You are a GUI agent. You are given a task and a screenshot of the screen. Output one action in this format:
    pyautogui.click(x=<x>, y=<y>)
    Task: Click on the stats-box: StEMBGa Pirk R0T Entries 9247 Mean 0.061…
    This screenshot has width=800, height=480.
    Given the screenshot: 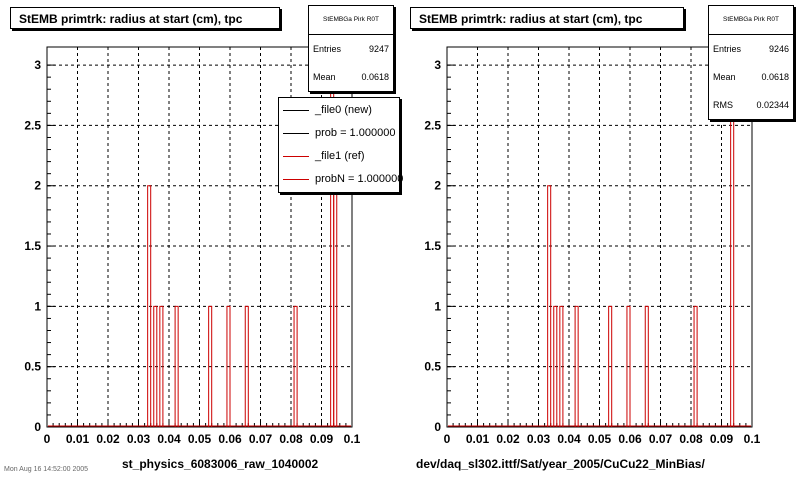 What is the action you would take?
    pyautogui.click(x=351, y=48)
    